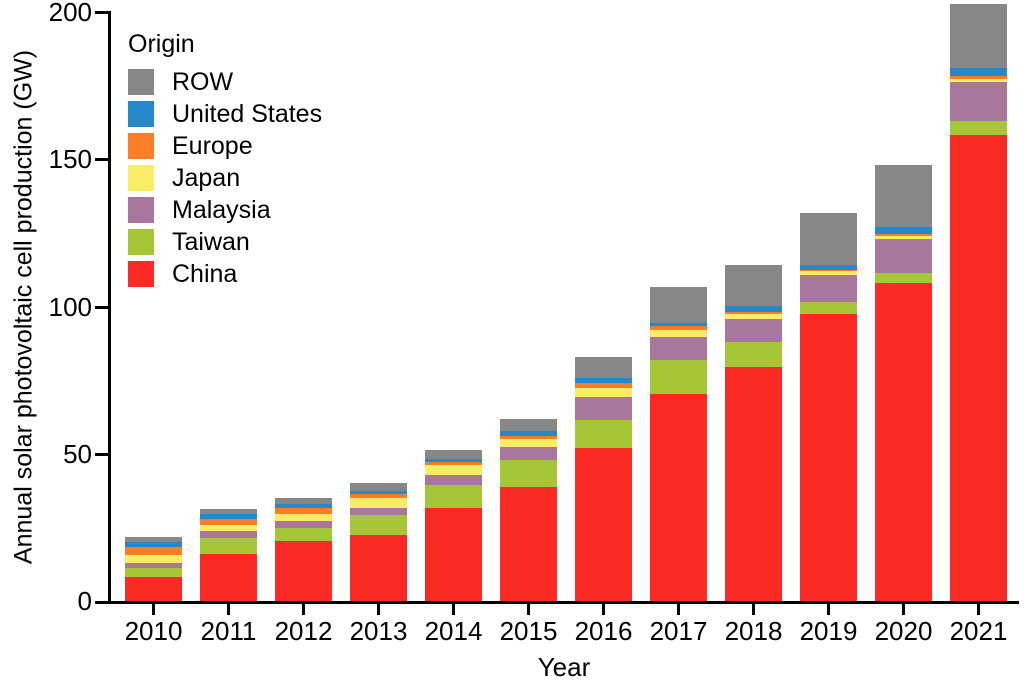 The height and width of the screenshot is (685, 1024). What do you see at coordinates (141, 242) in the screenshot?
I see `legend-swatch-taiwan` at bounding box center [141, 242].